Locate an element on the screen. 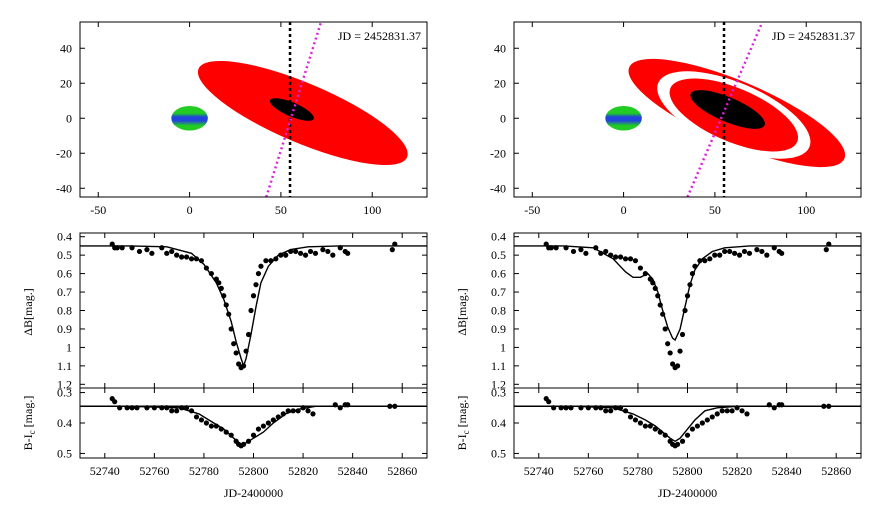 The image size is (892, 521). ylabel-color-right: B-Ic [mag.] is located at coordinates (463, 423).